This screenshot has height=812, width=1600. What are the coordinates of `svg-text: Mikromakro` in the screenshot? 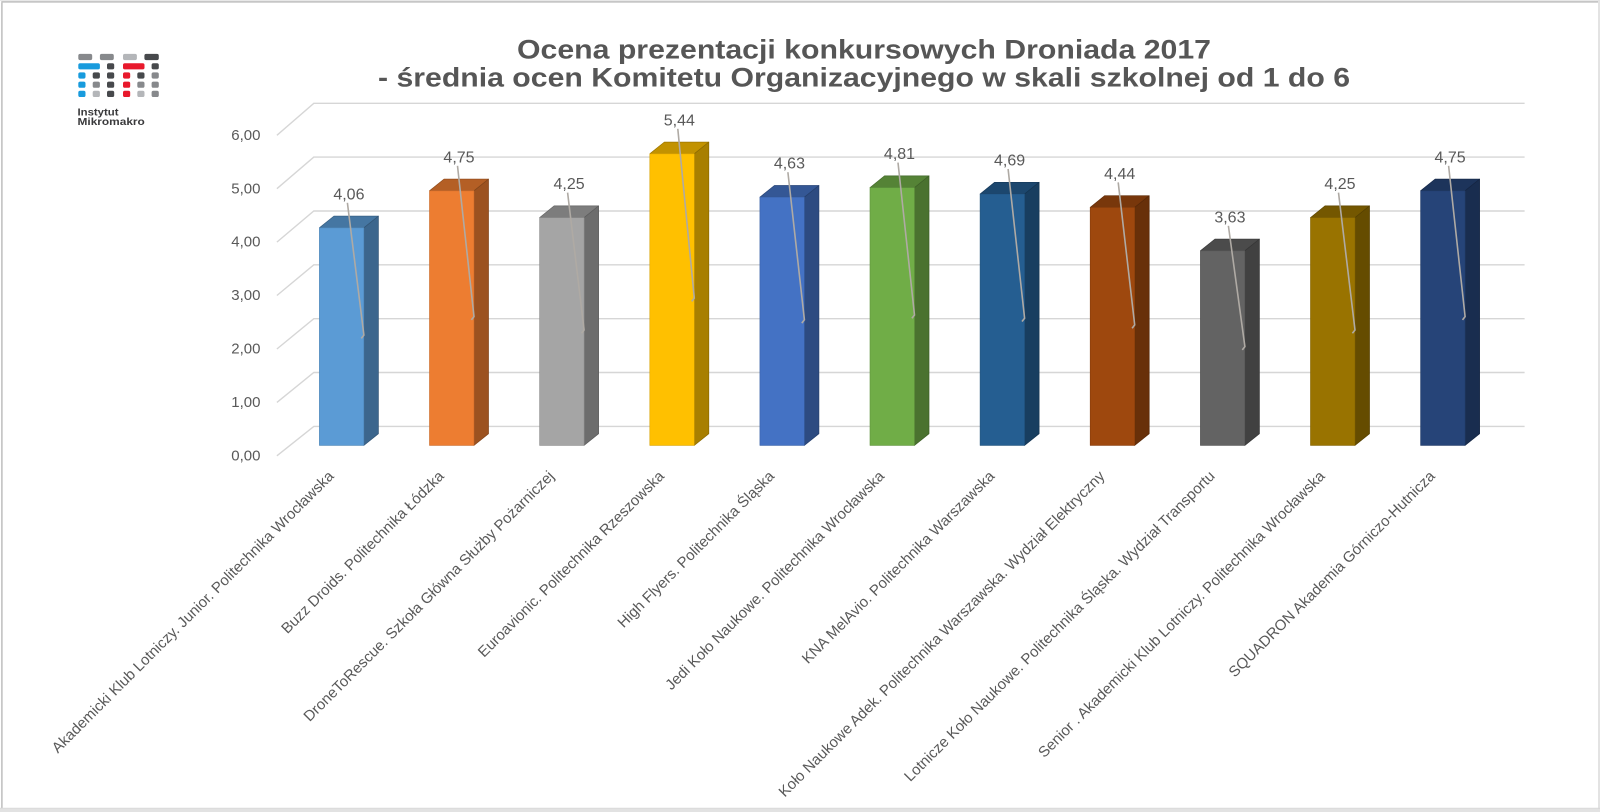 It's located at (111, 122).